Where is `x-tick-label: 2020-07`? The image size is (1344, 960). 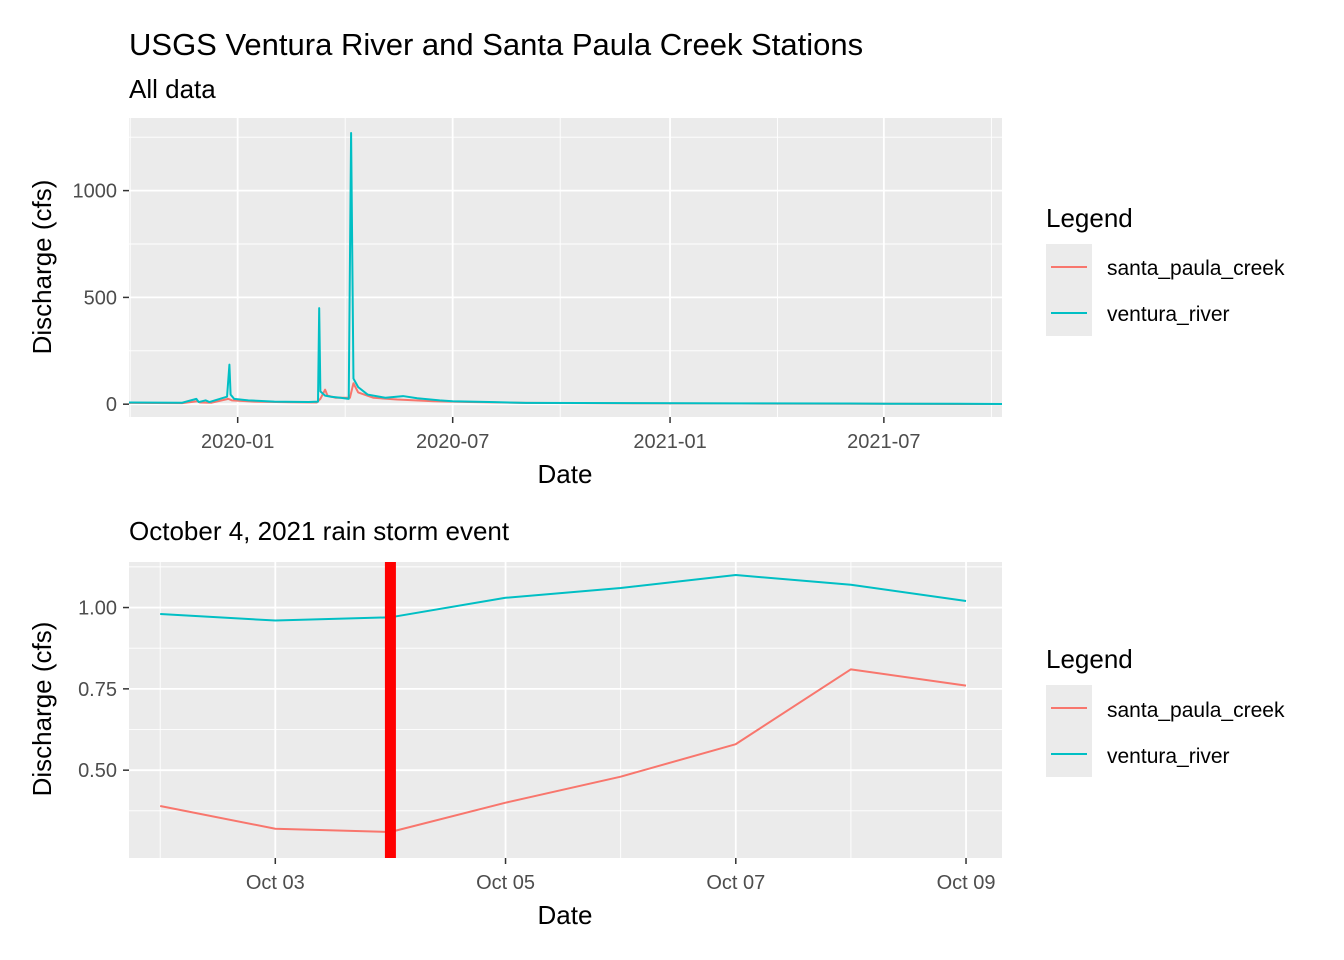 x-tick-label: 2020-07 is located at coordinates (452, 442).